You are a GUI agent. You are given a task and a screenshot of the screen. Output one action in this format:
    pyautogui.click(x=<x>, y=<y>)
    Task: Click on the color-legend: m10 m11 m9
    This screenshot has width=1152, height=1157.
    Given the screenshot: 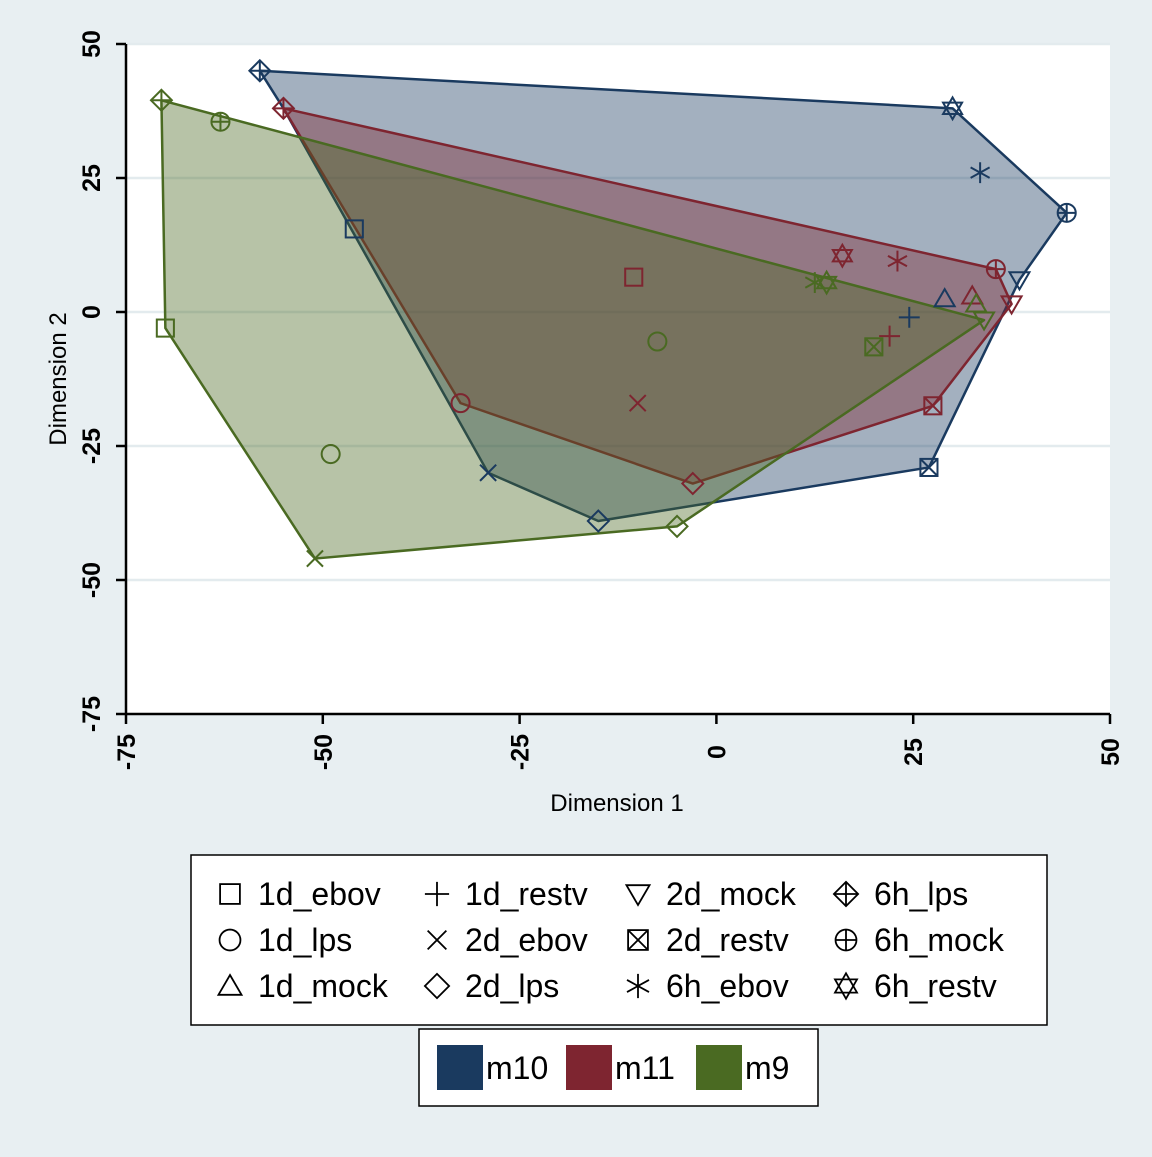 What is the action you would take?
    pyautogui.click(x=618, y=1067)
    